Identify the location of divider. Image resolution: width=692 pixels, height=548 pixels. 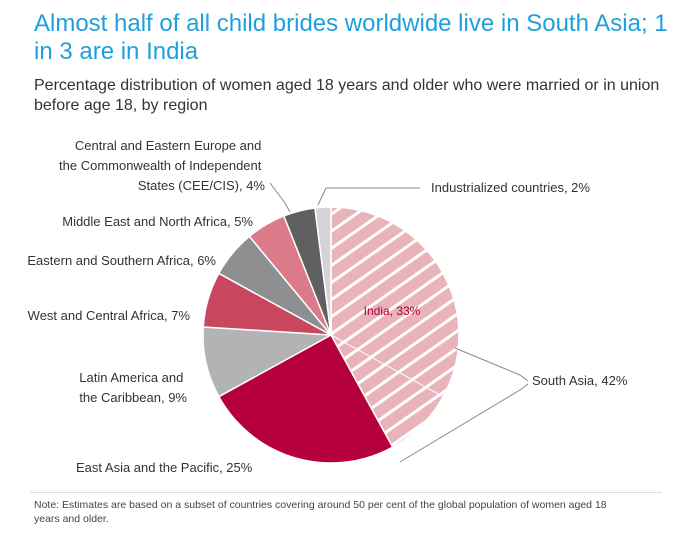
(346, 492).